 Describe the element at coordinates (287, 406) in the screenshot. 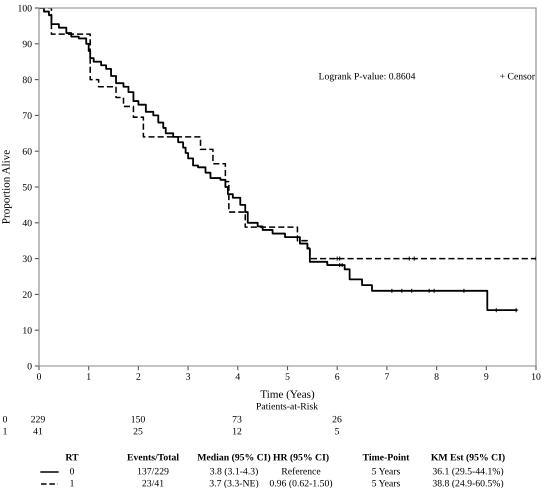

I see `text: Patients-at-Risk` at that location.